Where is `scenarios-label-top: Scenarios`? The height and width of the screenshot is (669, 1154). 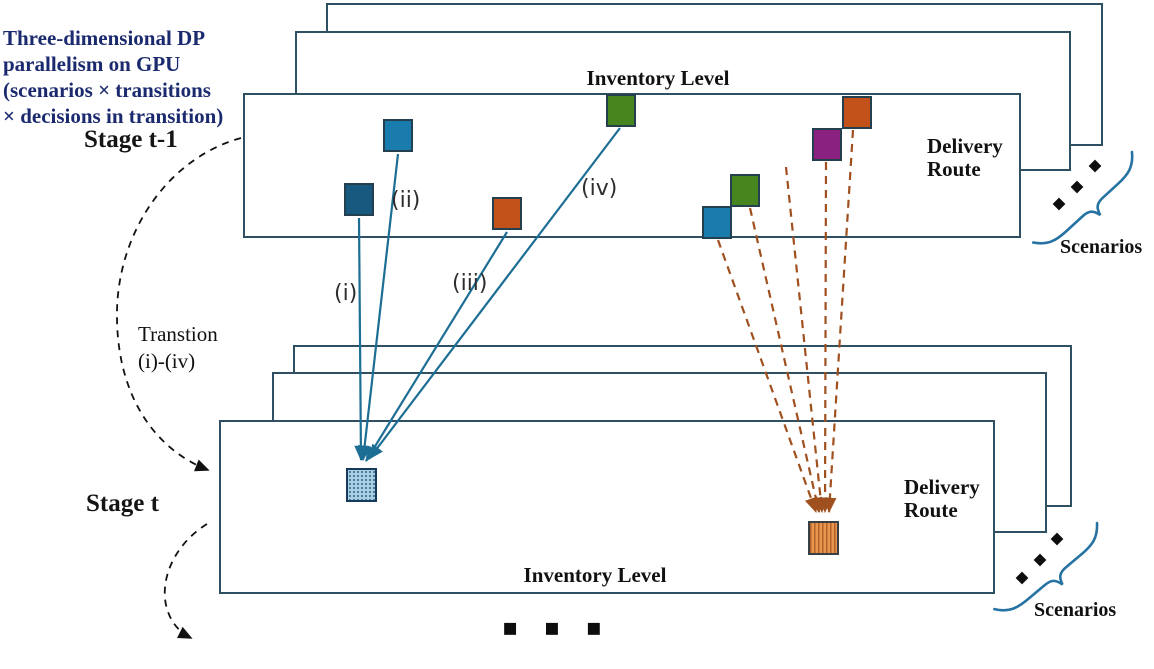 scenarios-label-top: Scenarios is located at coordinates (1101, 247).